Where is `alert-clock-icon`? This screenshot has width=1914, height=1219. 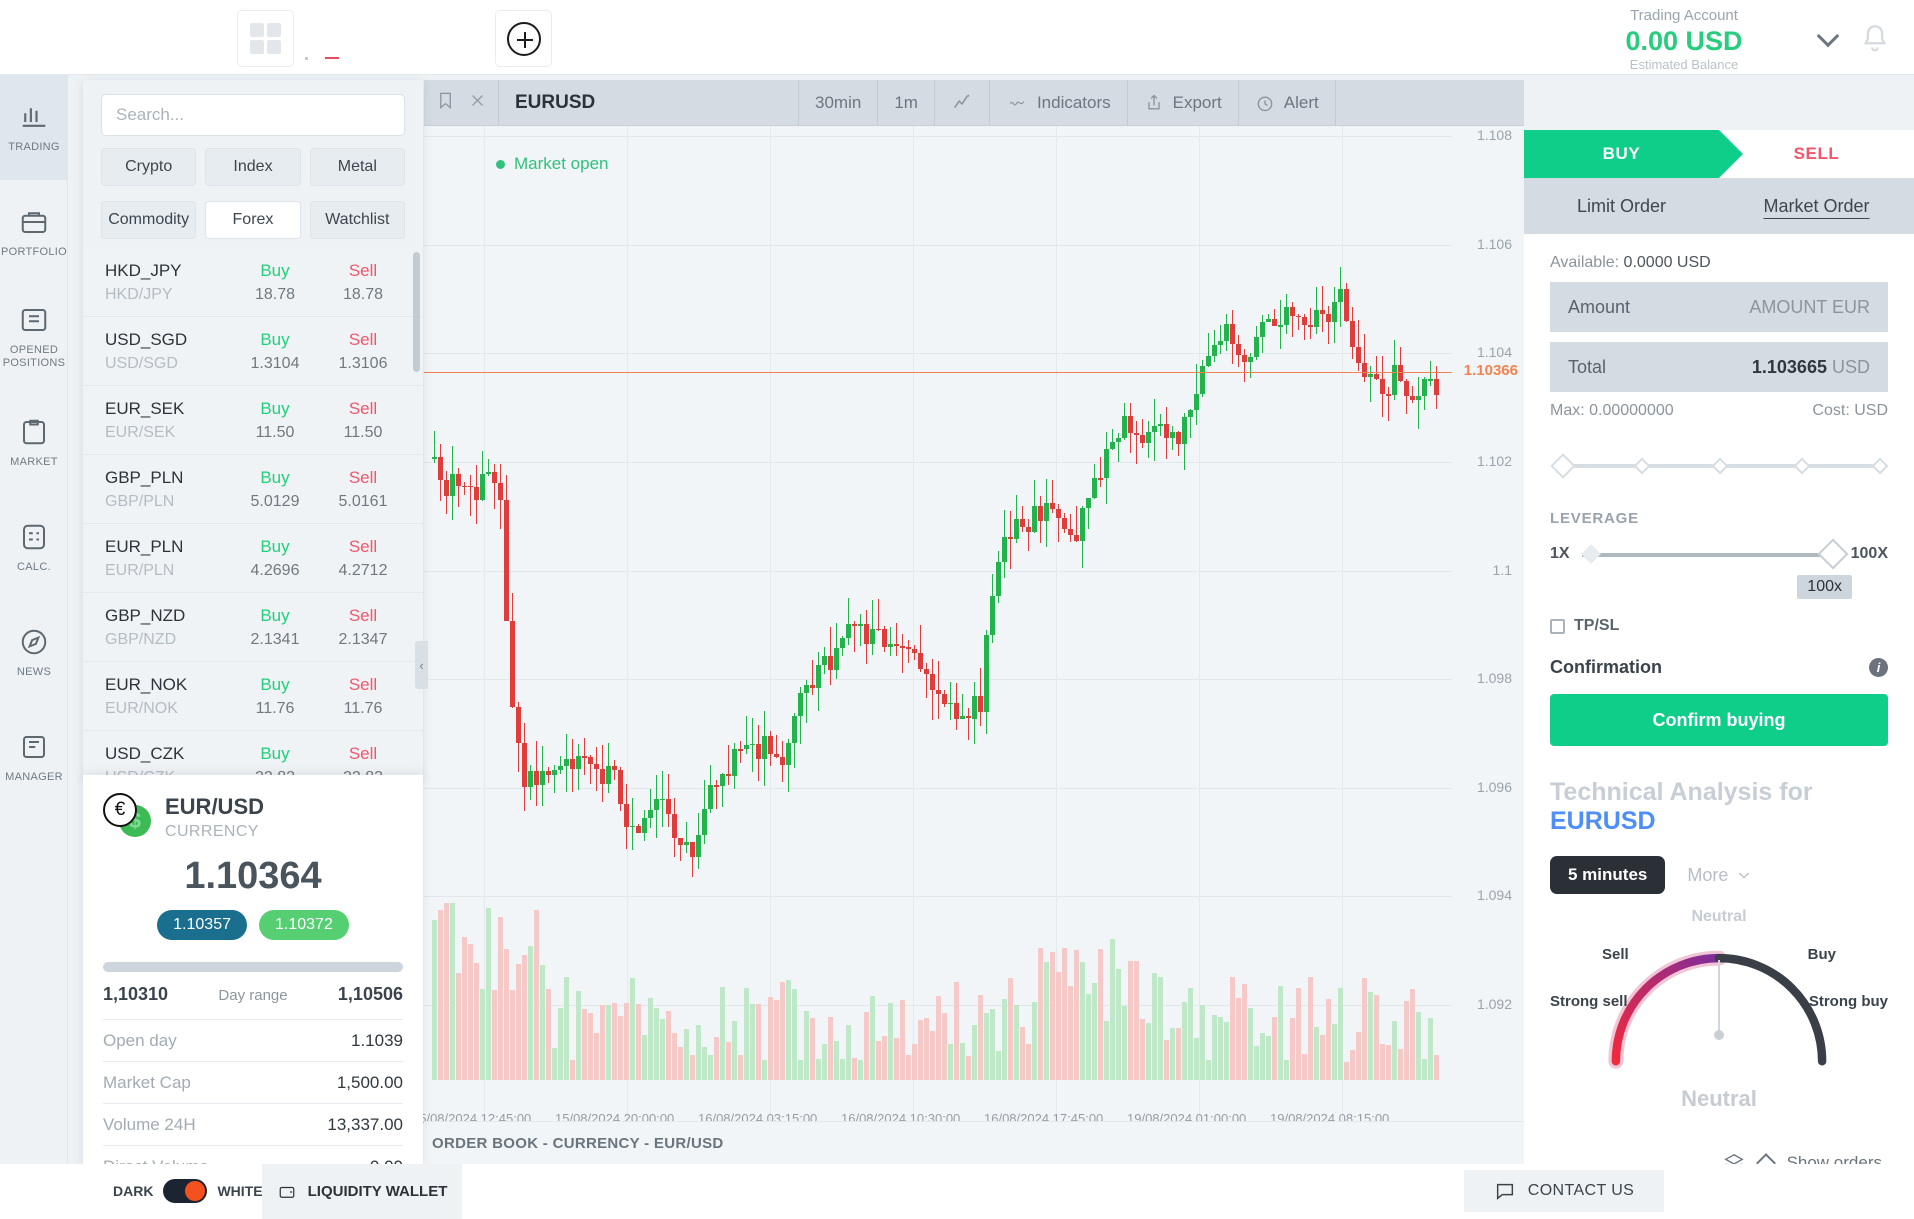 alert-clock-icon is located at coordinates (1265, 103).